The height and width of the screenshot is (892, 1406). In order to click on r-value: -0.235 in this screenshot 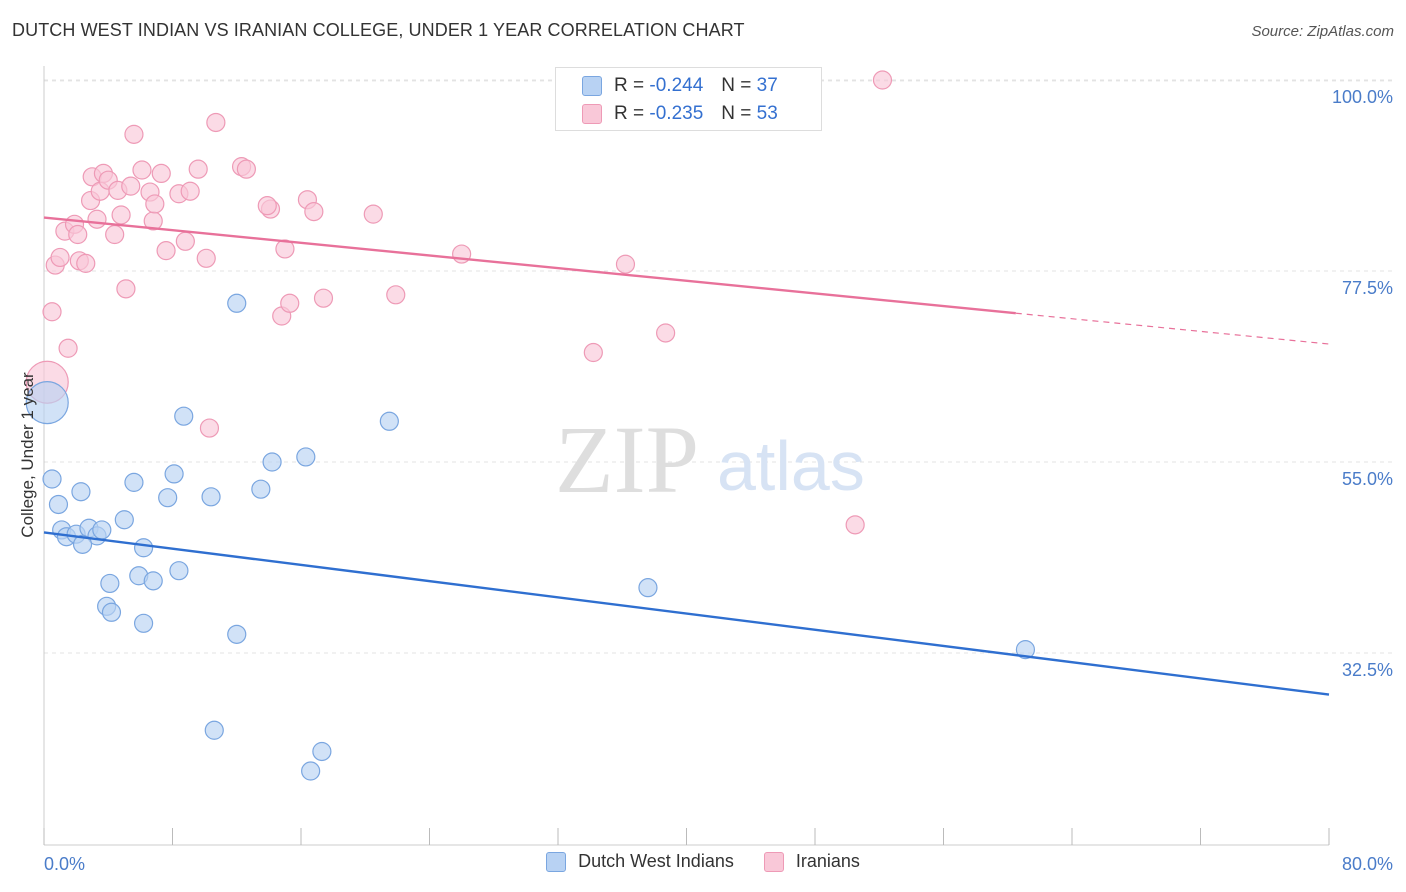, I will do `click(676, 113)`.